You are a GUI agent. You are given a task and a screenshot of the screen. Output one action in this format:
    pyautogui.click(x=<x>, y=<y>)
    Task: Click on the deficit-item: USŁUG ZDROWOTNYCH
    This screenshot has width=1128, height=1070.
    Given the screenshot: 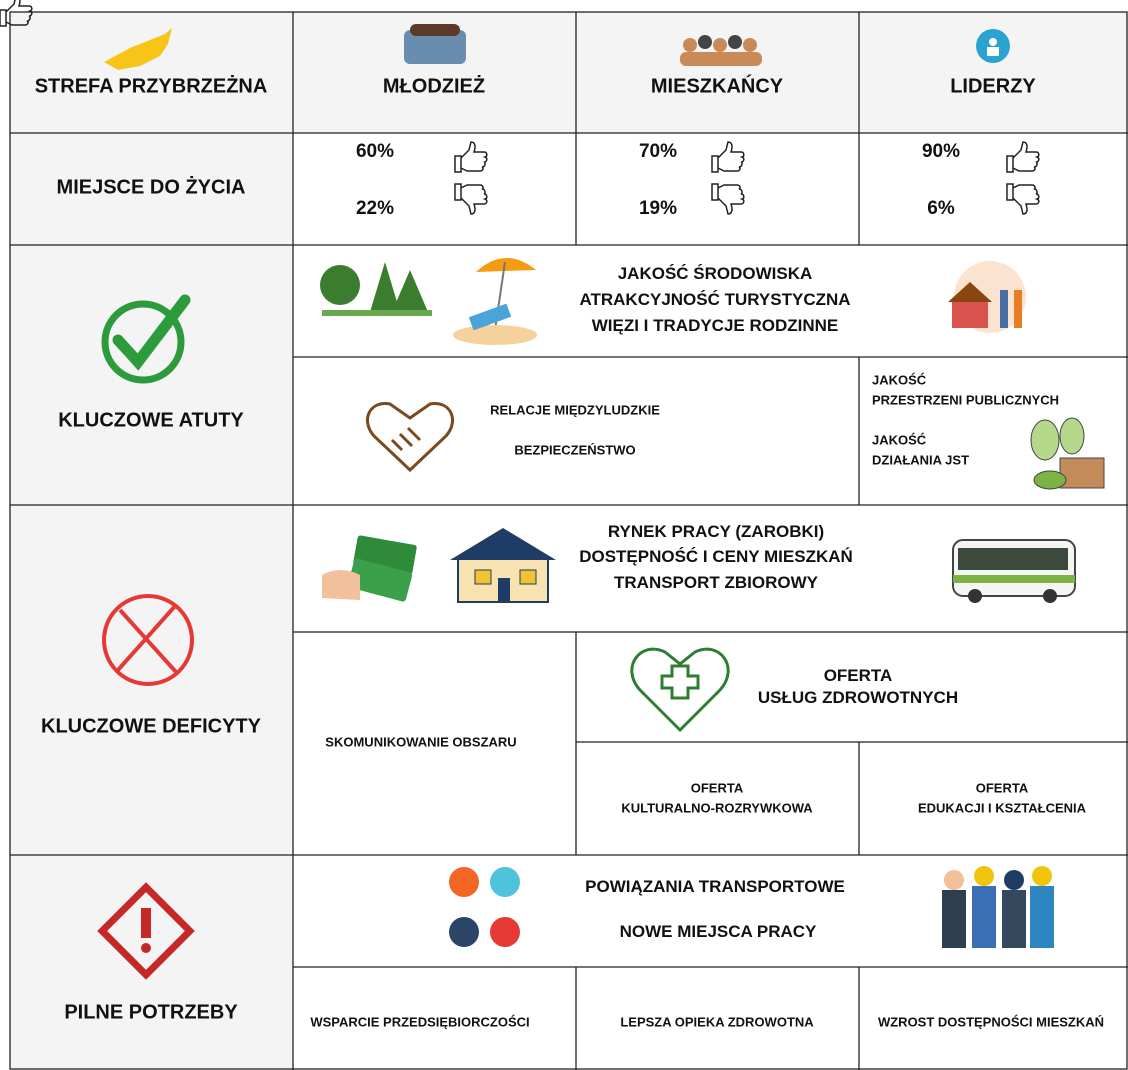 What is the action you would take?
    pyautogui.click(x=858, y=697)
    